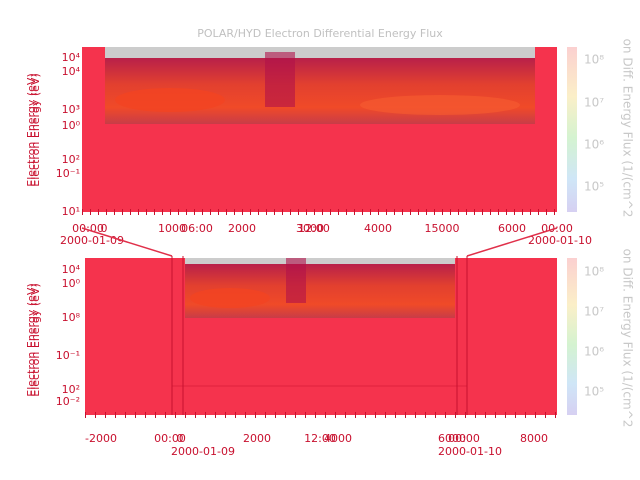 This screenshot has width=640, height=480. I want to click on x-tick-label: -2000, so click(101, 438).